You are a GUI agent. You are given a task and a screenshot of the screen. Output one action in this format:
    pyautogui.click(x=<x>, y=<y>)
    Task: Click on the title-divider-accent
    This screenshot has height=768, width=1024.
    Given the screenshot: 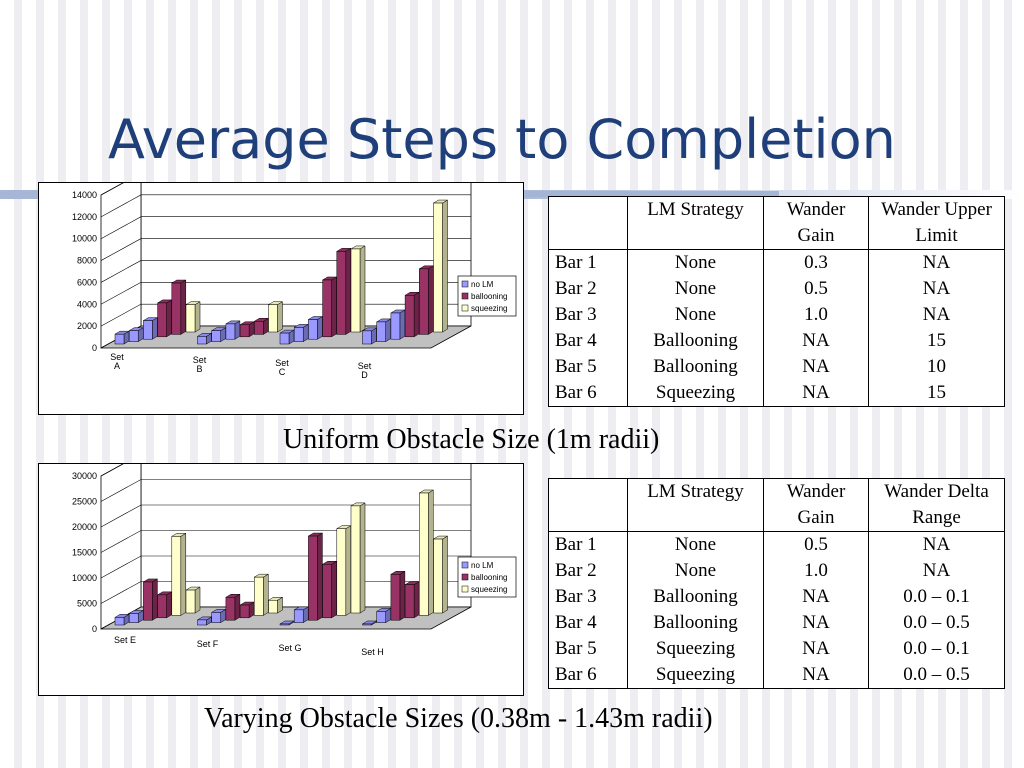 What is the action you would take?
    pyautogui.click(x=652, y=194)
    